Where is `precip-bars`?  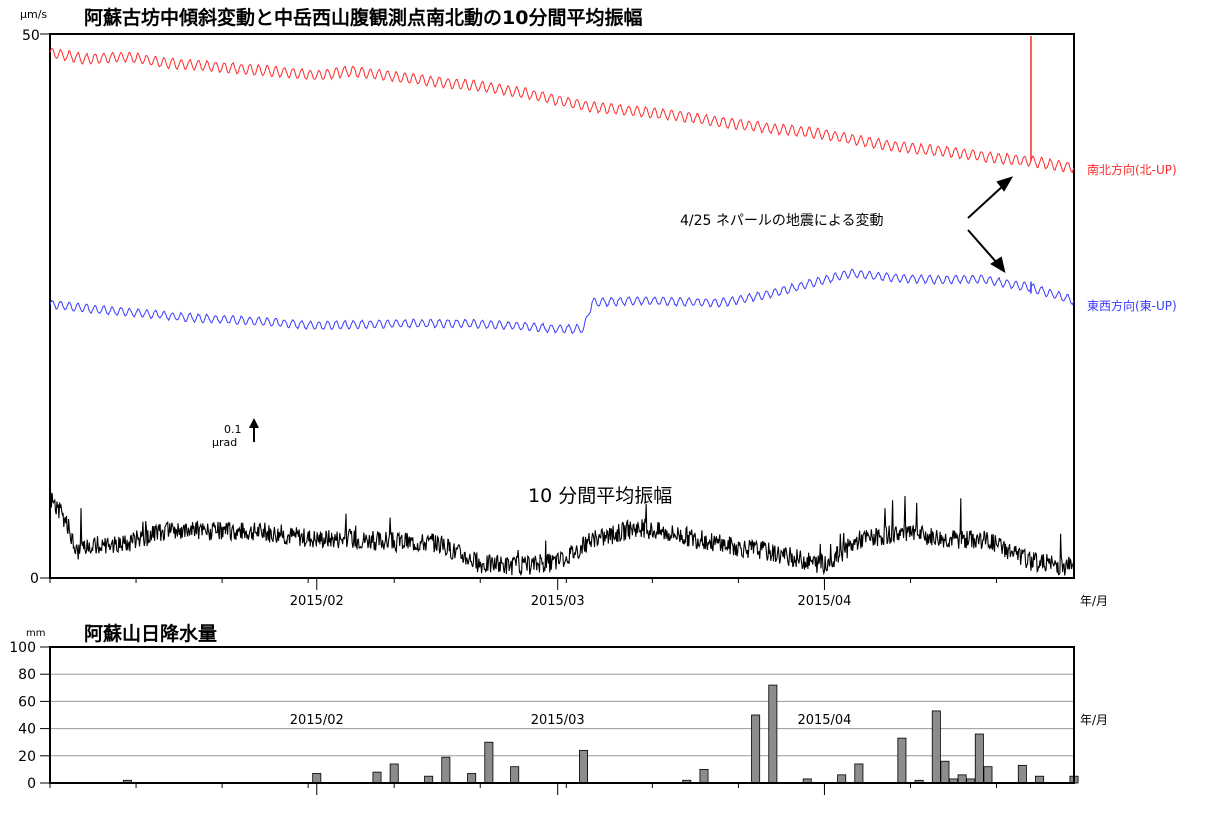 precip-bars is located at coordinates (600, 734).